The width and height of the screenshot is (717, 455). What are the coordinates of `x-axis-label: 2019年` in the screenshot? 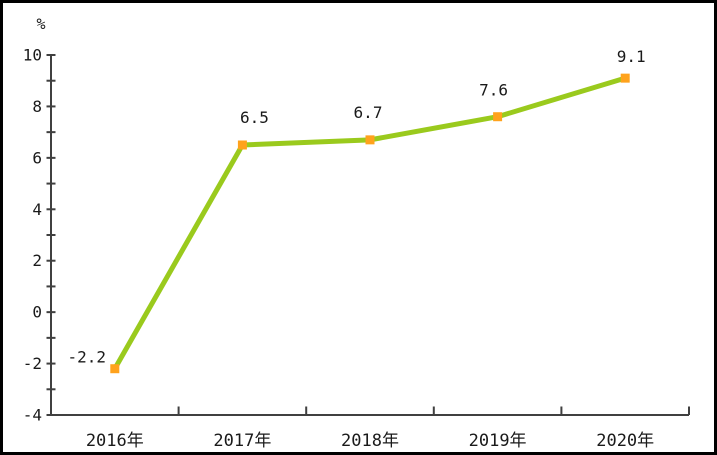 It's located at (498, 441).